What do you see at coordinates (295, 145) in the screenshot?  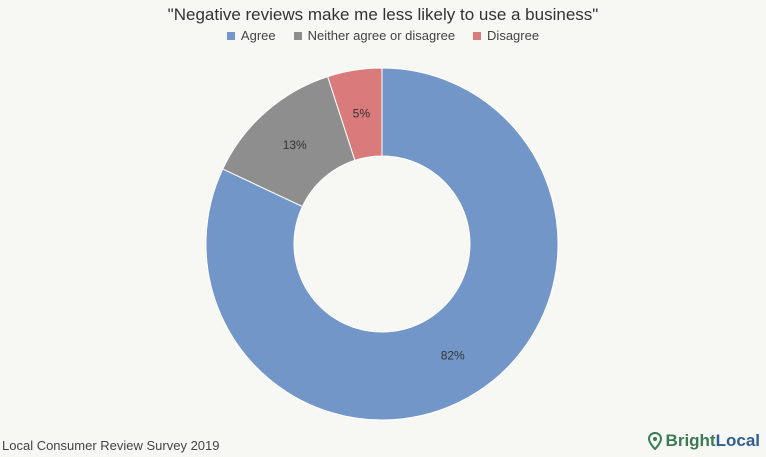 I see `slice-label-neither: 13%` at bounding box center [295, 145].